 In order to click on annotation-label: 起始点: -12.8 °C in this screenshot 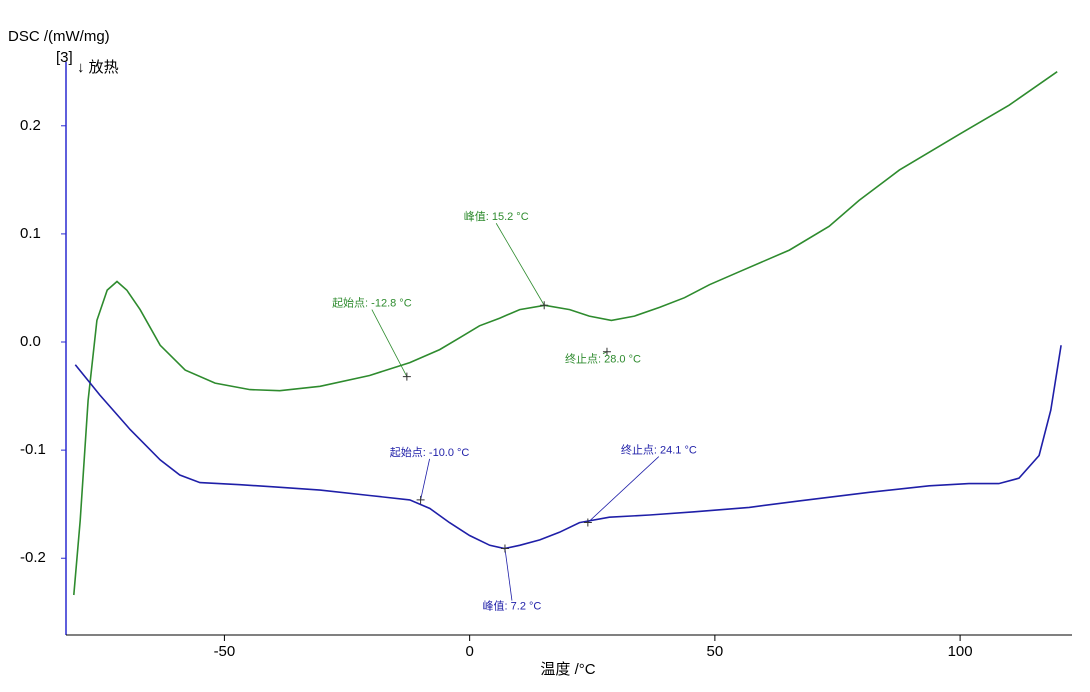, I will do `click(372, 303)`.